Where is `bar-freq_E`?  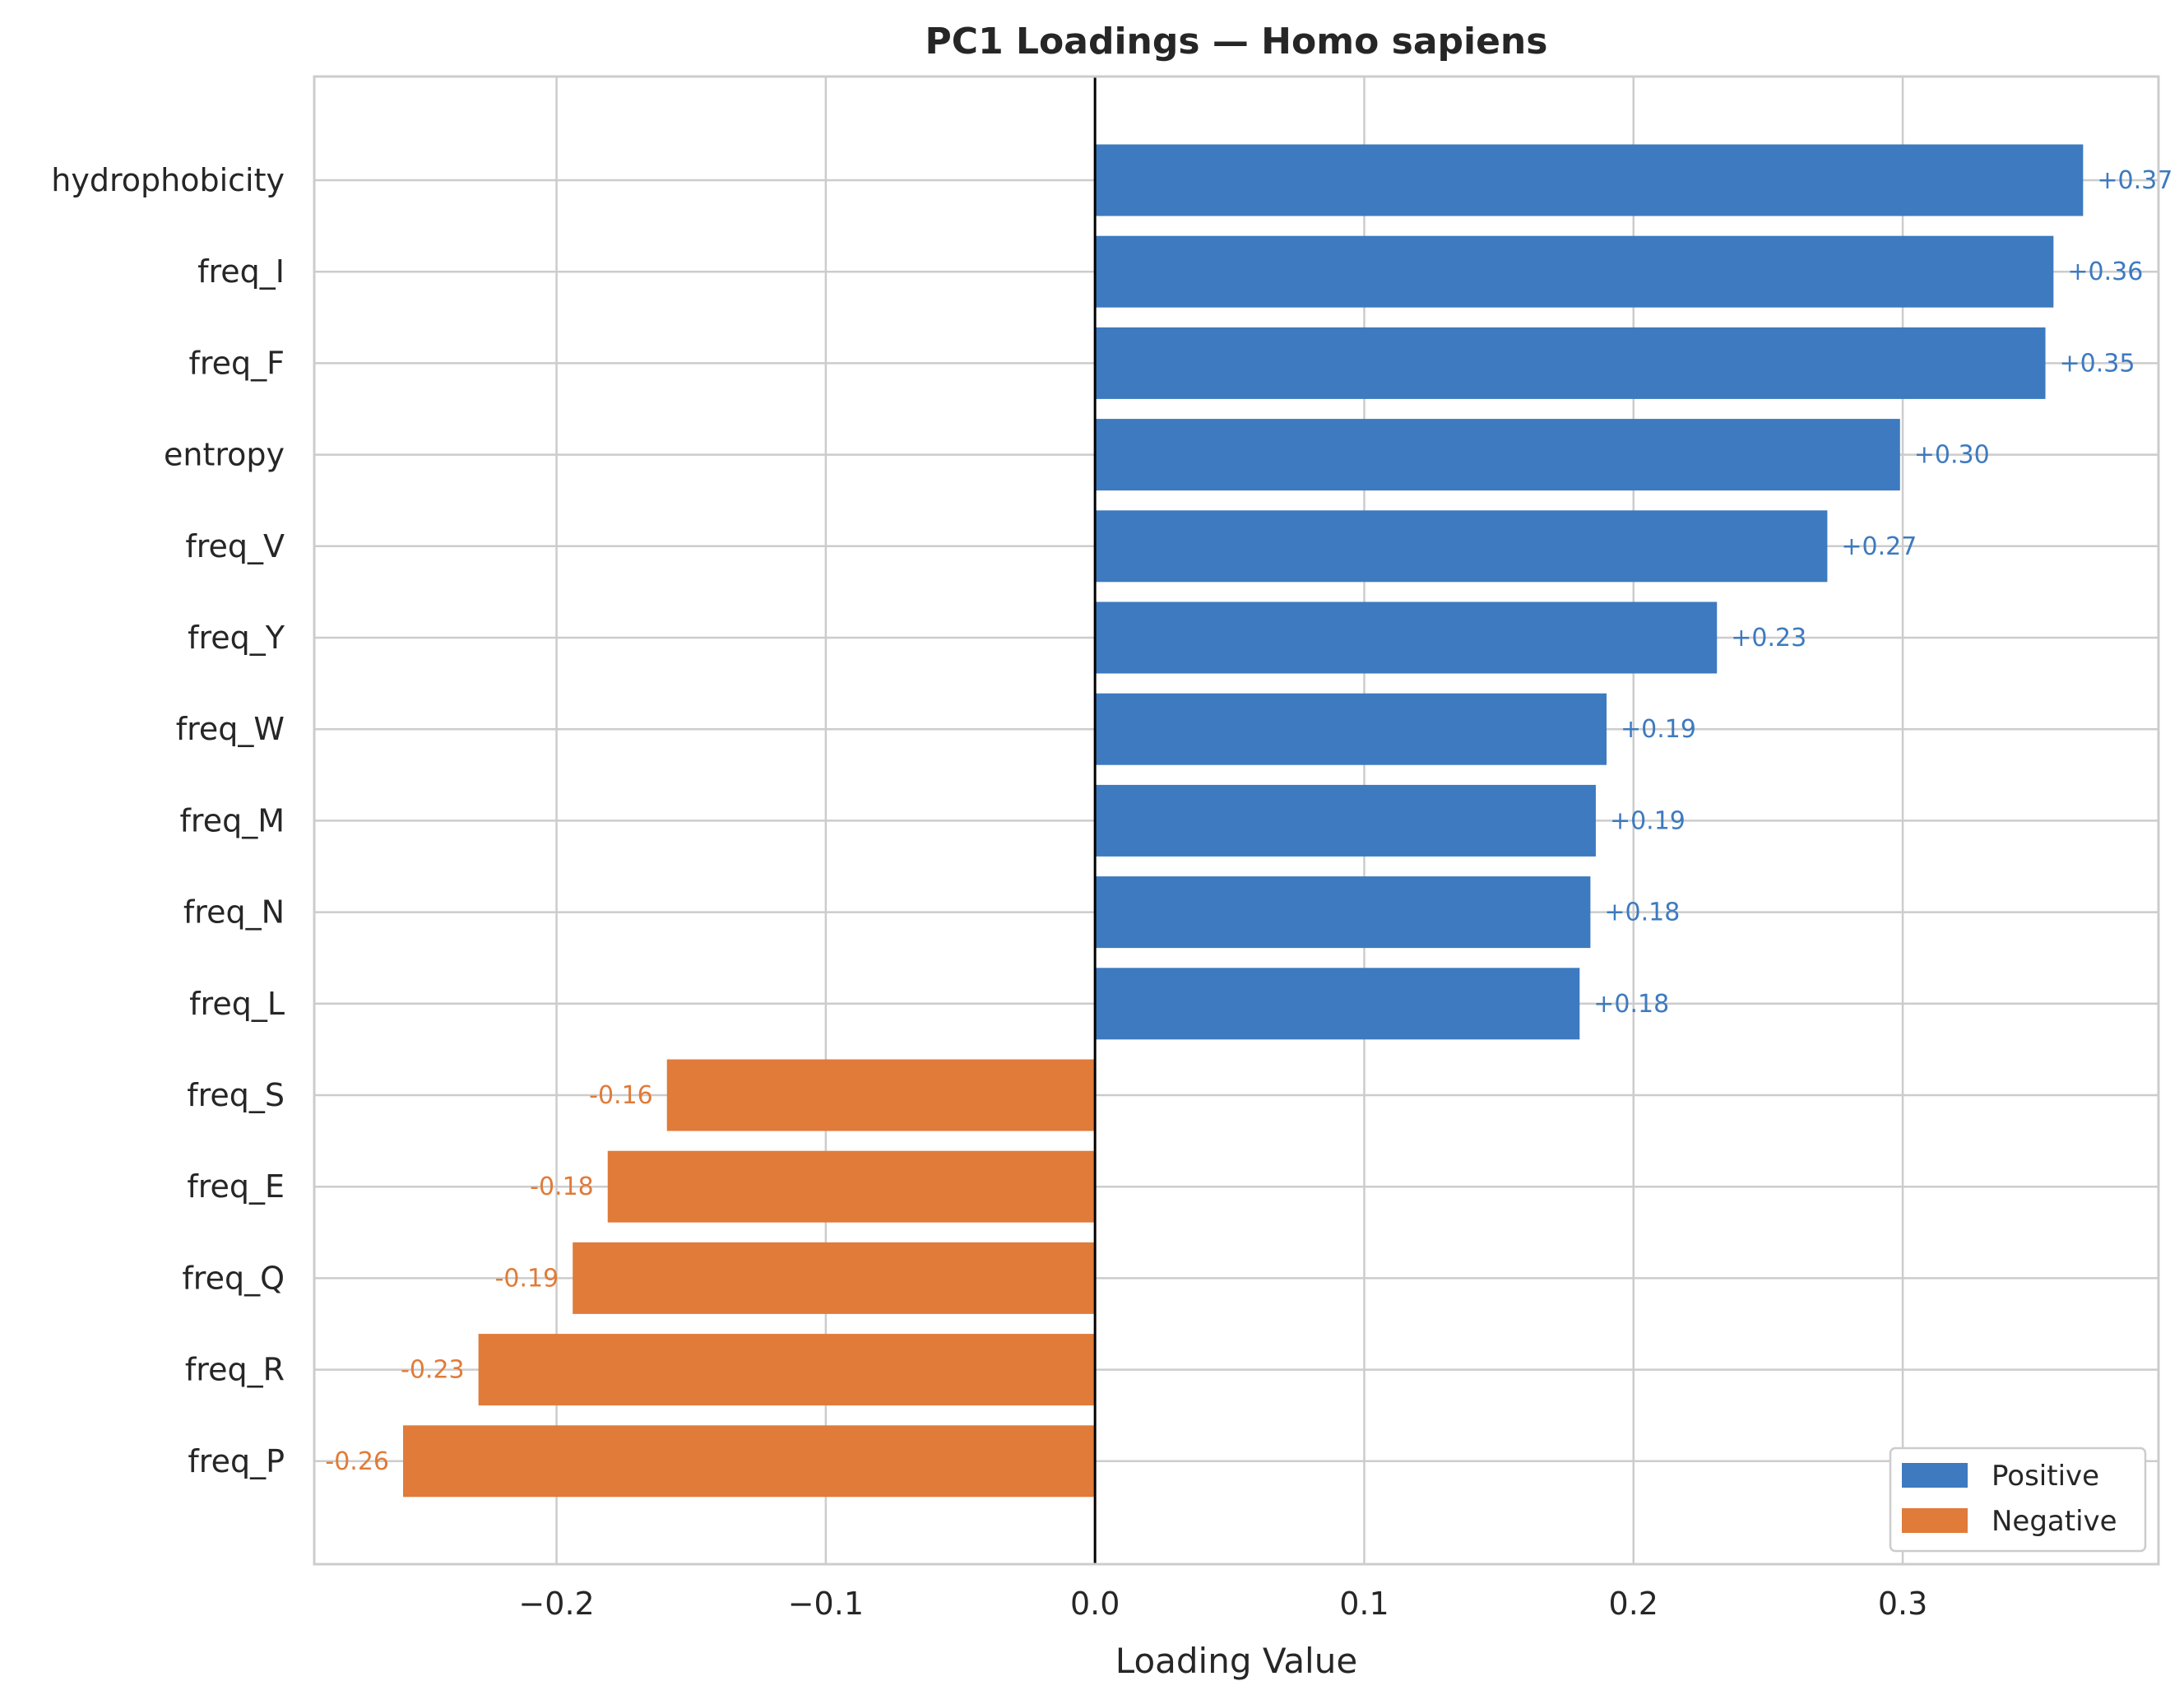
bar-freq_E is located at coordinates (851, 1186).